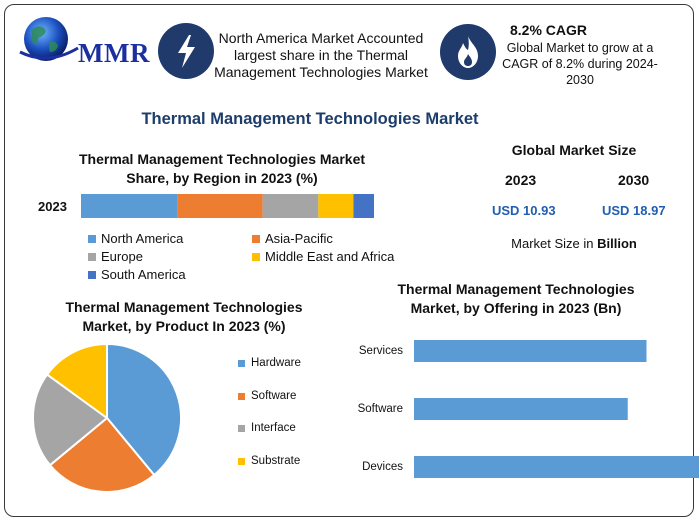  Describe the element at coordinates (524, 210) in the screenshot. I see `value-2023: USD 10.93` at that location.